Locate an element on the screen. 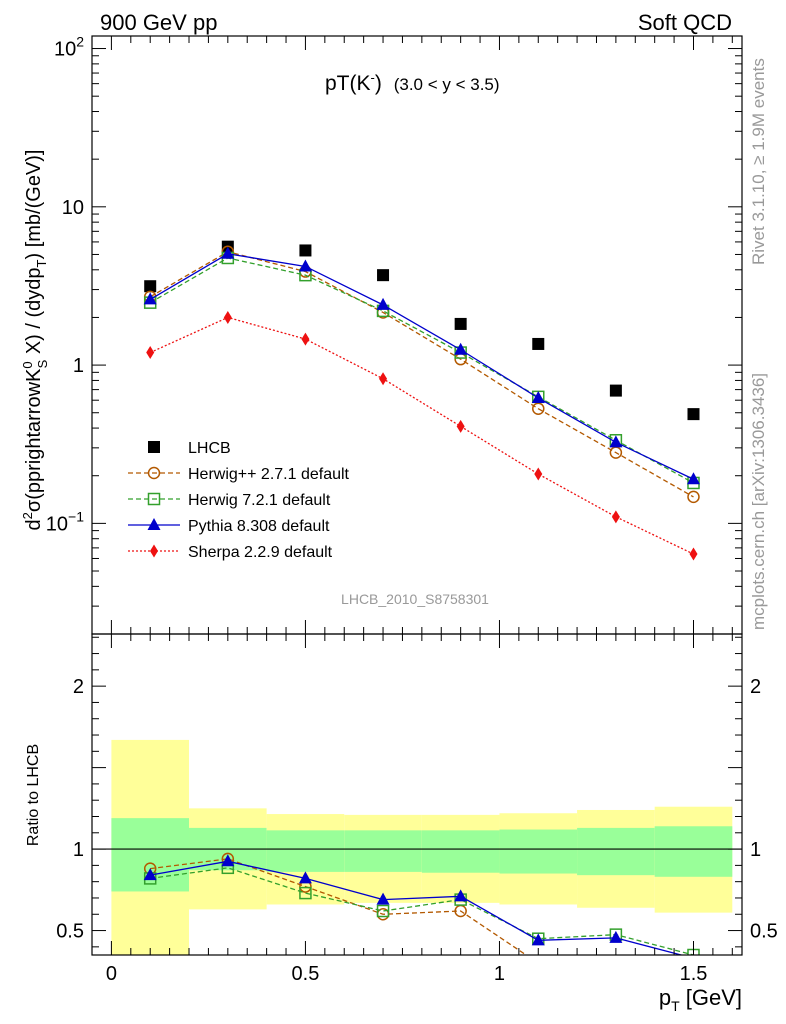 This screenshot has width=786, height=1024. ratio-series-layer is located at coordinates (421, 903).